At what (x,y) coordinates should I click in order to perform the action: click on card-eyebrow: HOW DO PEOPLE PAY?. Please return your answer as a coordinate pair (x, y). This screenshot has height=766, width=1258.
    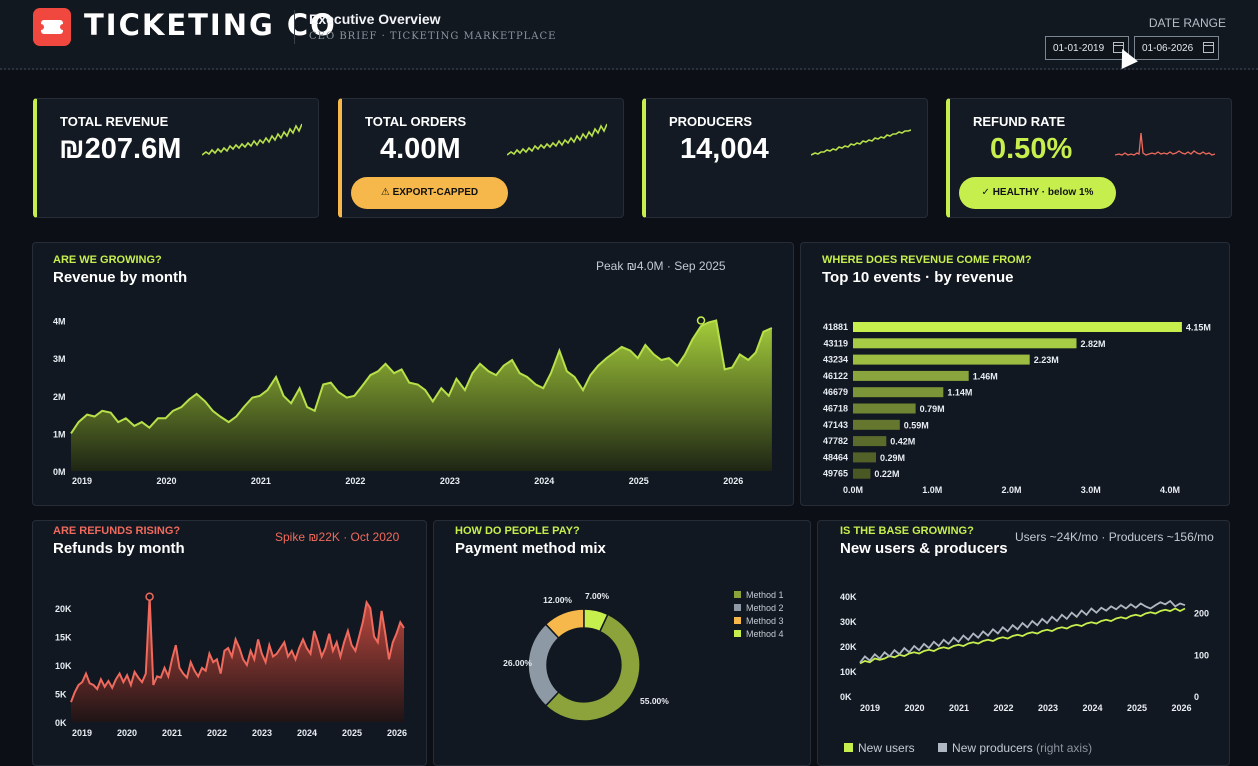
    Looking at the image, I should click on (517, 531).